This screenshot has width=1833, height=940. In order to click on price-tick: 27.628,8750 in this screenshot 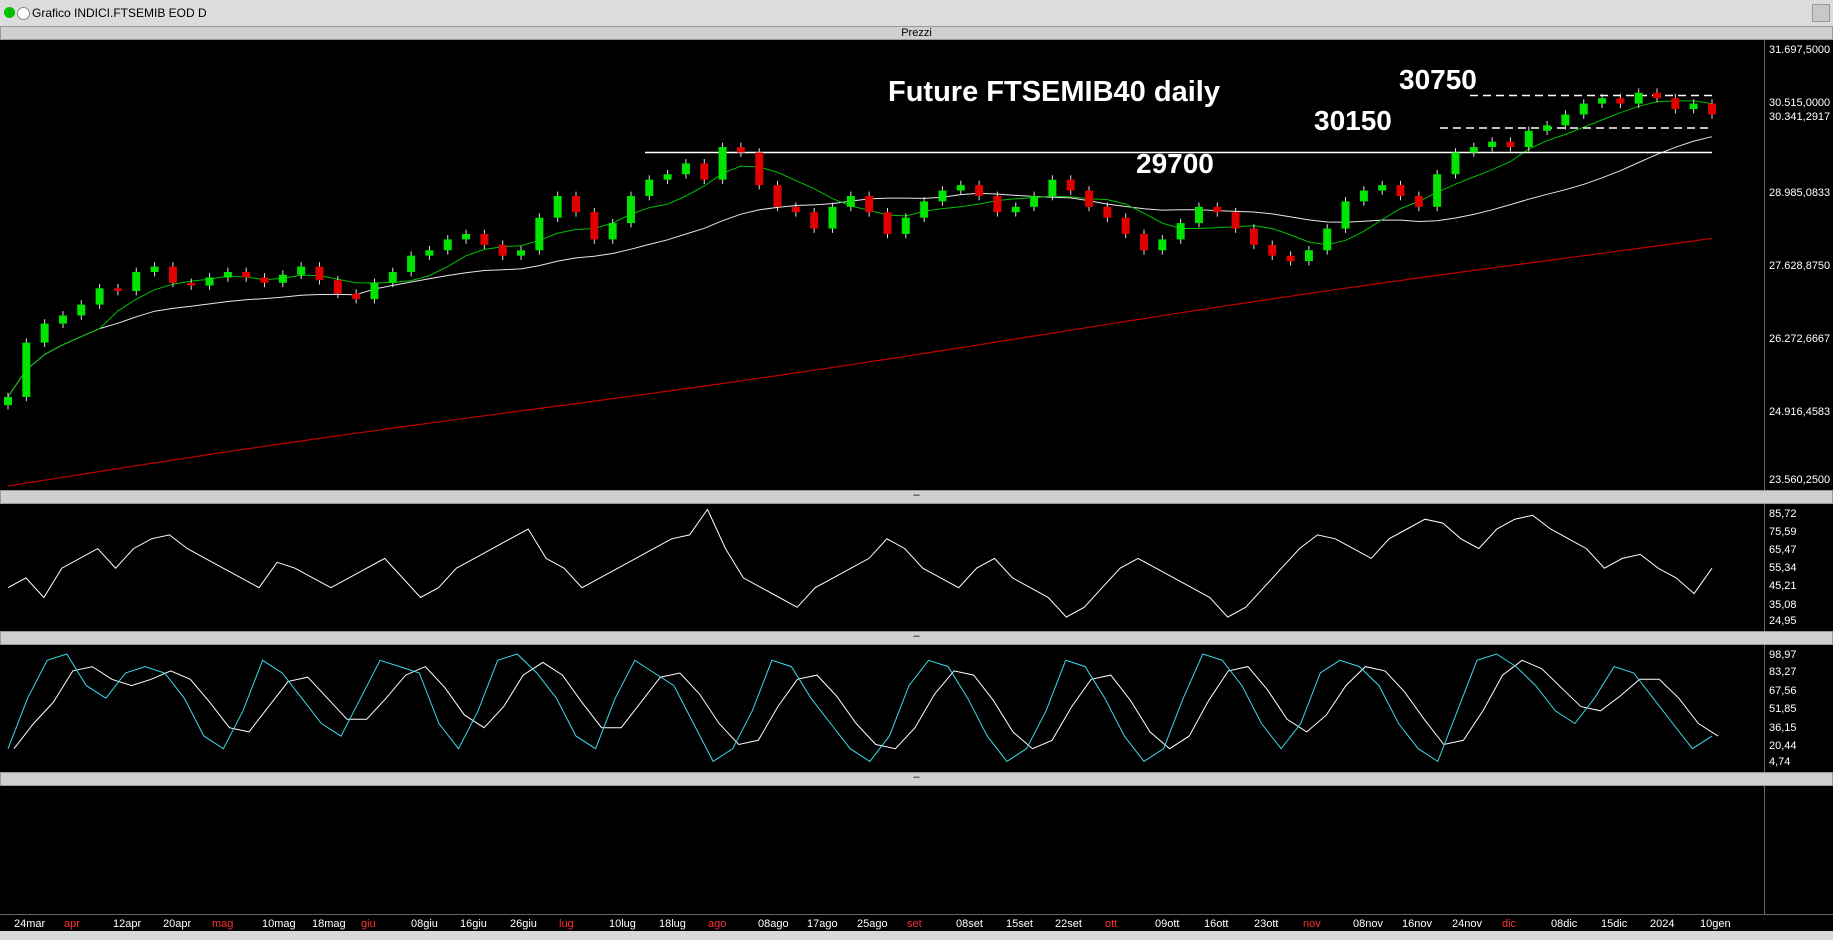, I will do `click(1800, 266)`.